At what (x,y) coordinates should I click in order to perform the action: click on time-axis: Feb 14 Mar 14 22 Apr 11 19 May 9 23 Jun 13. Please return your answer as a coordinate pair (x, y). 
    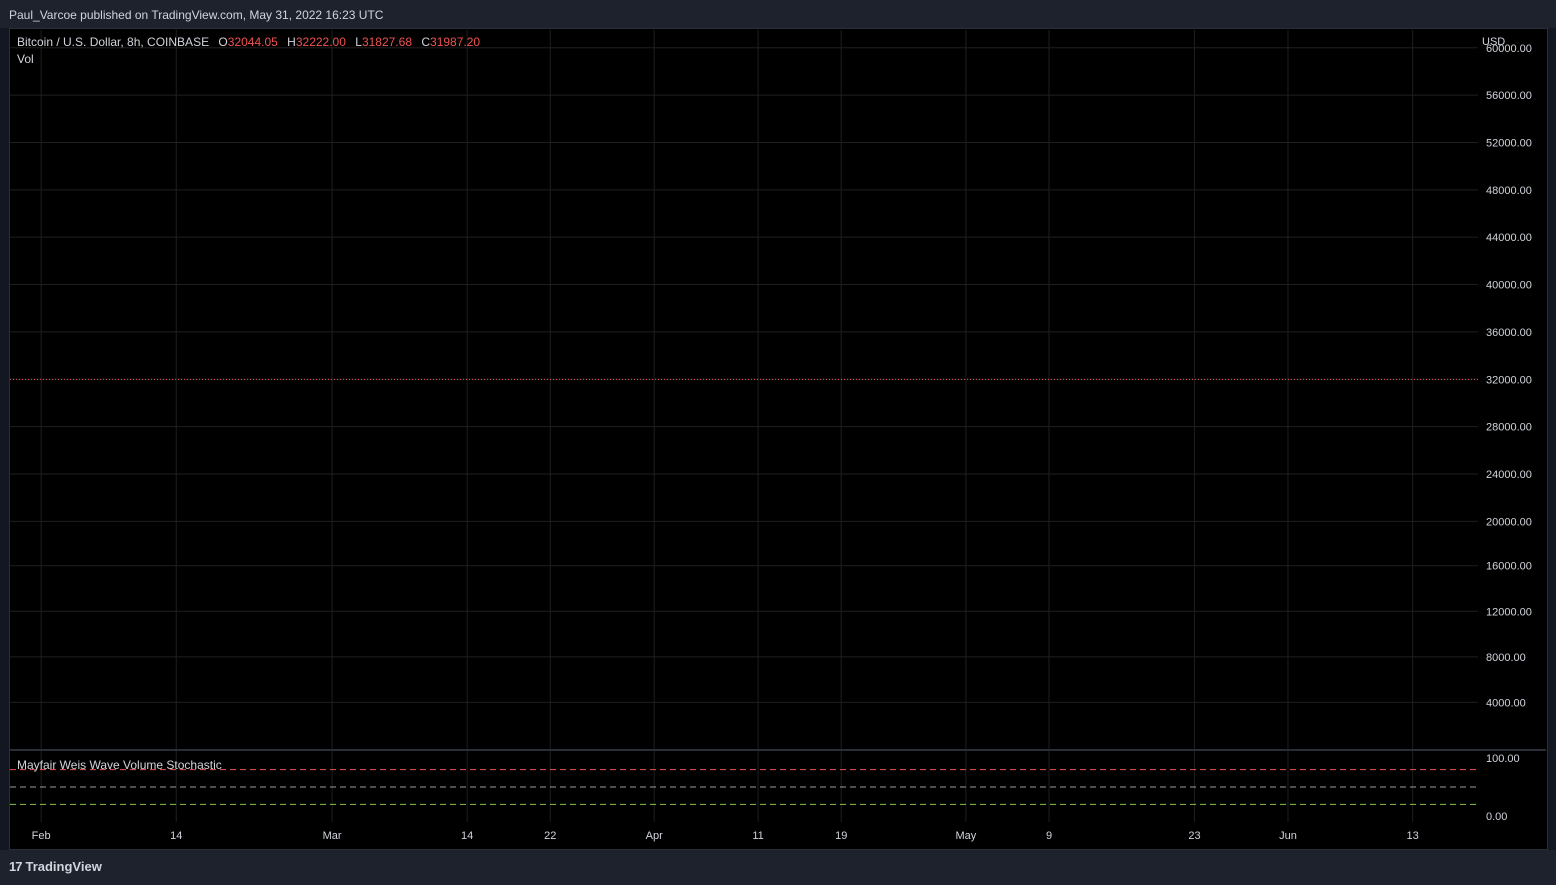
    Looking at the image, I should click on (725, 836).